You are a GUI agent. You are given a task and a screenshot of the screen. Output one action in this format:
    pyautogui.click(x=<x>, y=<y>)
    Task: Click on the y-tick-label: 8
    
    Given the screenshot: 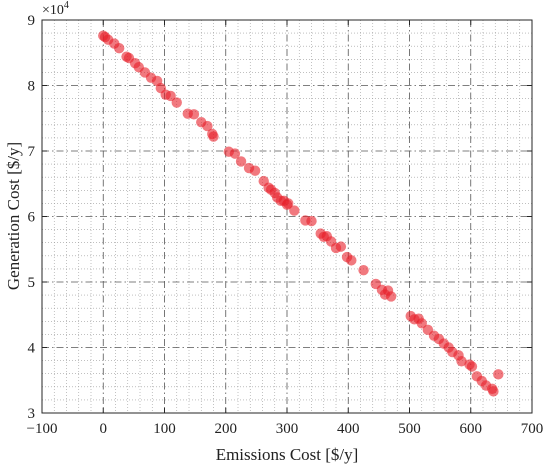 What is the action you would take?
    pyautogui.click(x=32, y=87)
    